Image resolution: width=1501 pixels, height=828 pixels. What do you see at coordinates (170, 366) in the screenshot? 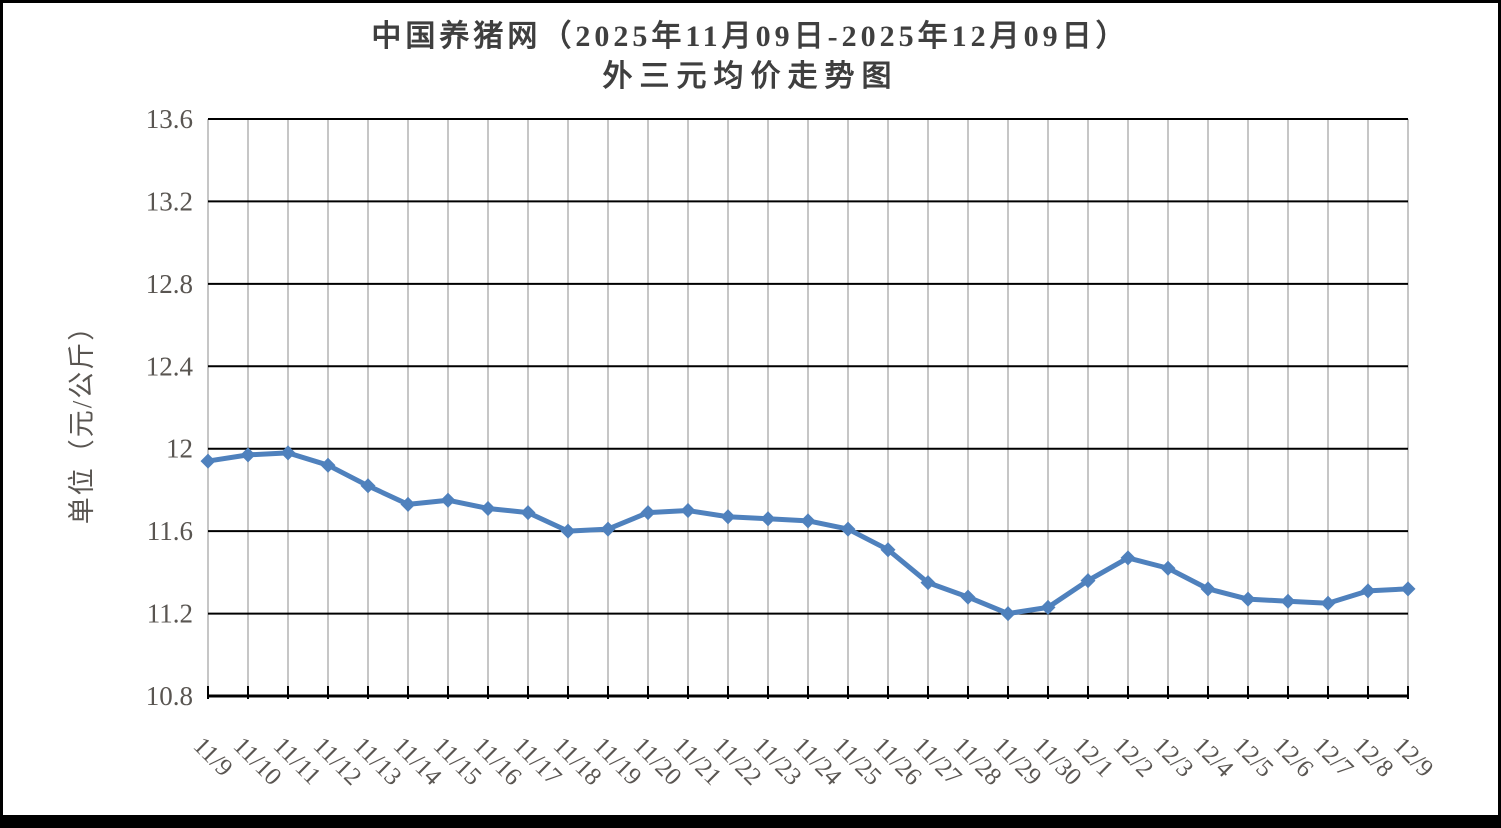
I see `y-tick-label: 12.4` at bounding box center [170, 366].